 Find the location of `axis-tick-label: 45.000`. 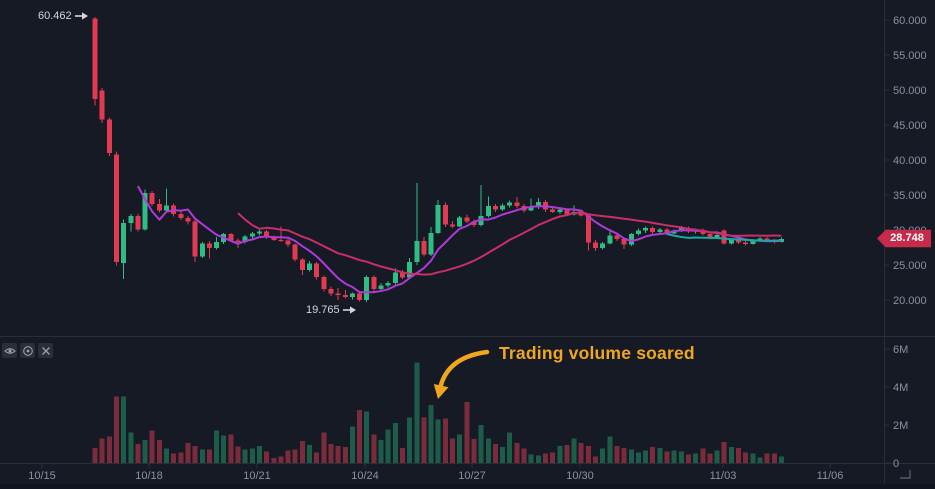

axis-tick-label: 45.000 is located at coordinates (910, 126).